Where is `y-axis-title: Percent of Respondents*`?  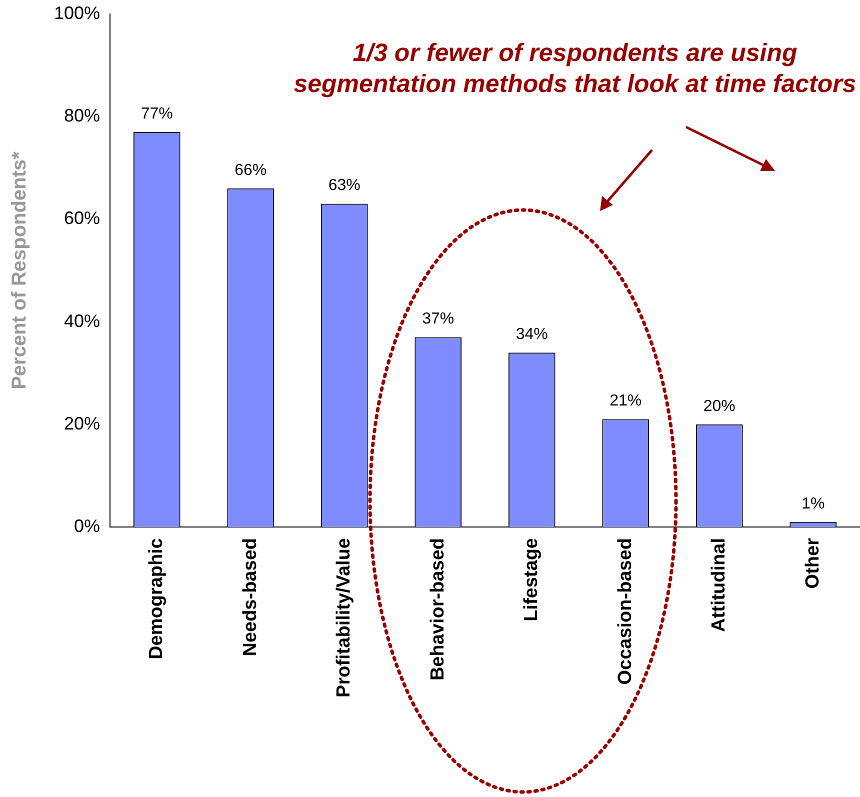
y-axis-title: Percent of Respondents* is located at coordinates (19, 270).